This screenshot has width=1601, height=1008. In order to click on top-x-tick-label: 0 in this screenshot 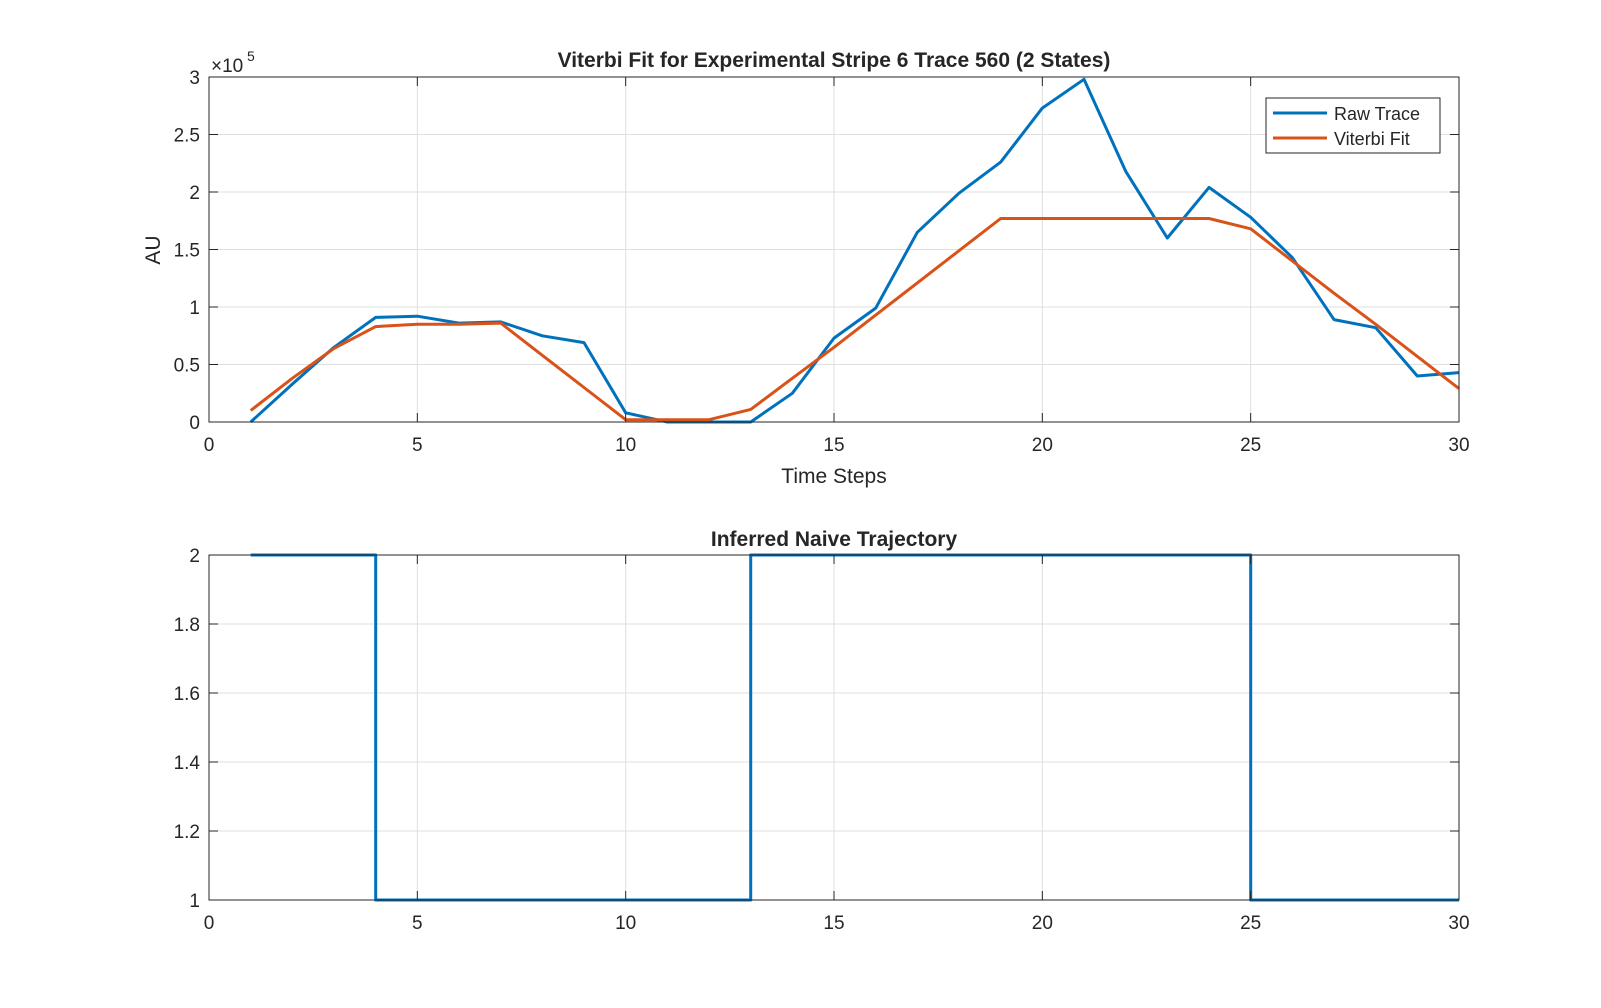, I will do `click(209, 445)`.